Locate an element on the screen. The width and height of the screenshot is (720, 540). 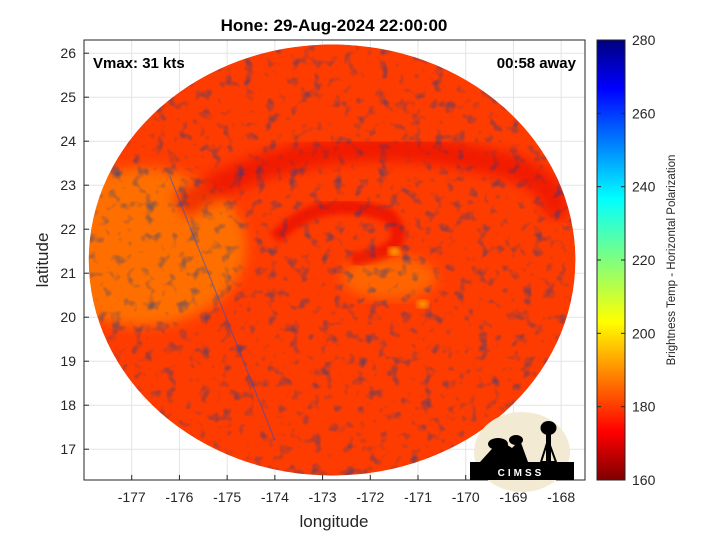
x-tick-label: -170 is located at coordinates (466, 497).